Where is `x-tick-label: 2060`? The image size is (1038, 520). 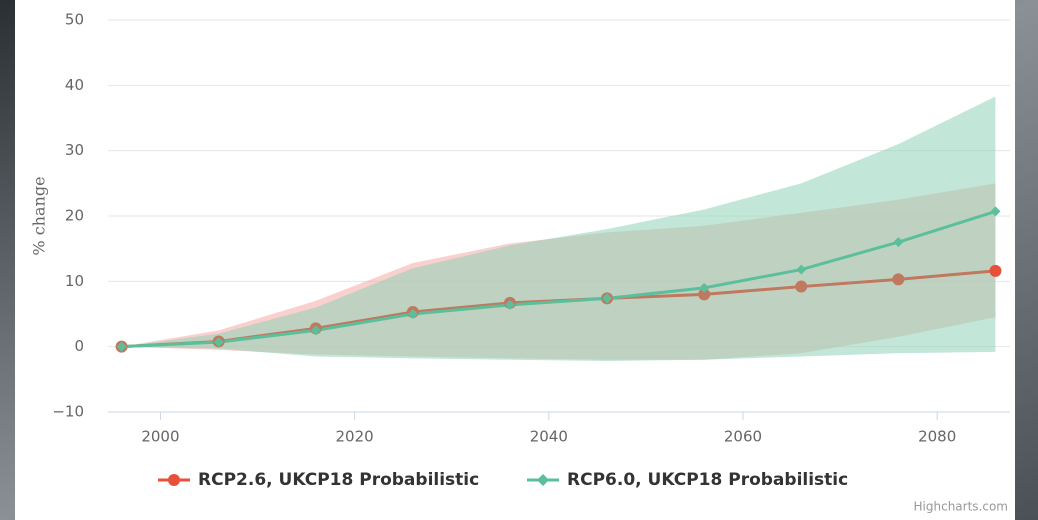
x-tick-label: 2060 is located at coordinates (743, 437).